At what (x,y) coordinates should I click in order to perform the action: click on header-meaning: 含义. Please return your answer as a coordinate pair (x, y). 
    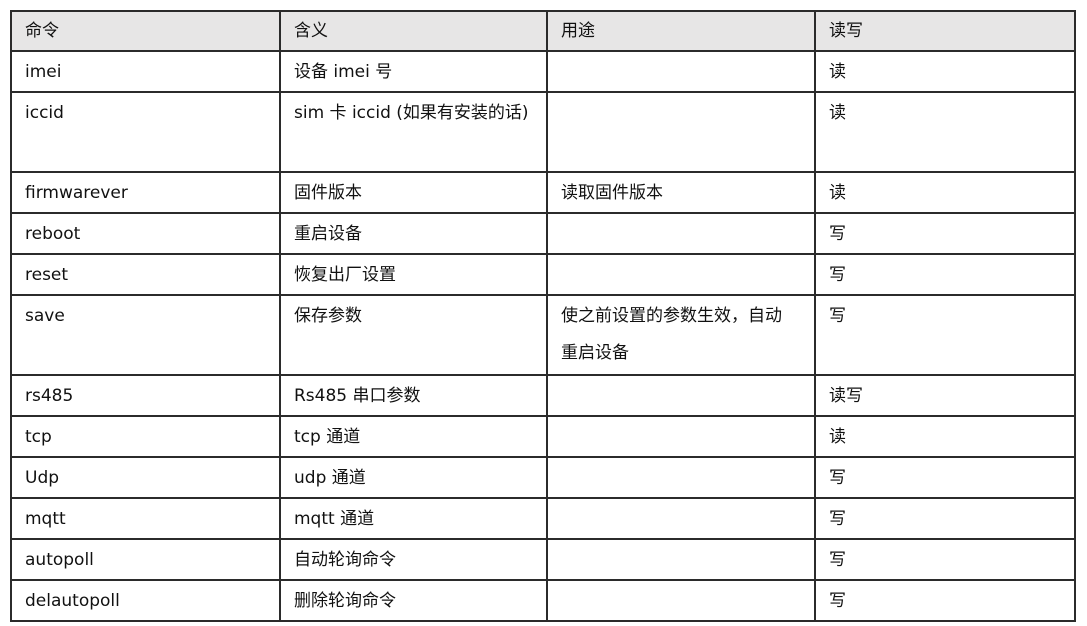
    Looking at the image, I should click on (413, 31).